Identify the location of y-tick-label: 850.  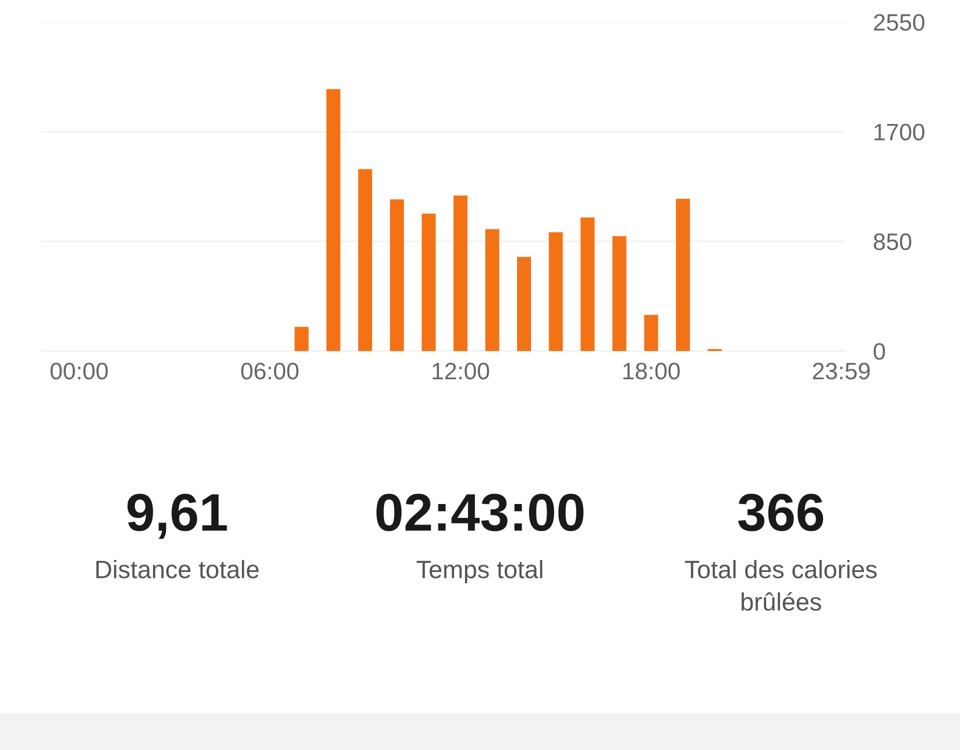
(893, 241).